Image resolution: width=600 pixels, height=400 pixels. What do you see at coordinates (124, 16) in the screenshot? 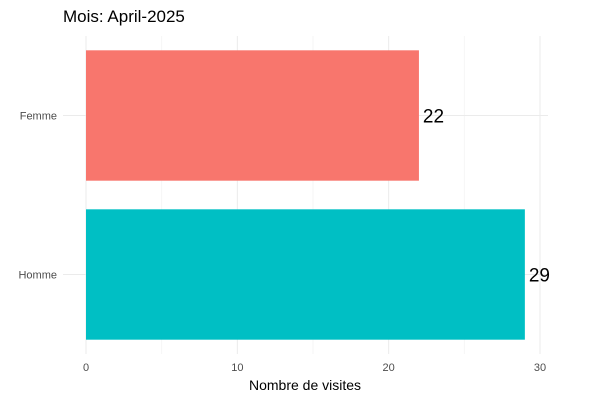
I see `chart-title: Mois: April-2025` at bounding box center [124, 16].